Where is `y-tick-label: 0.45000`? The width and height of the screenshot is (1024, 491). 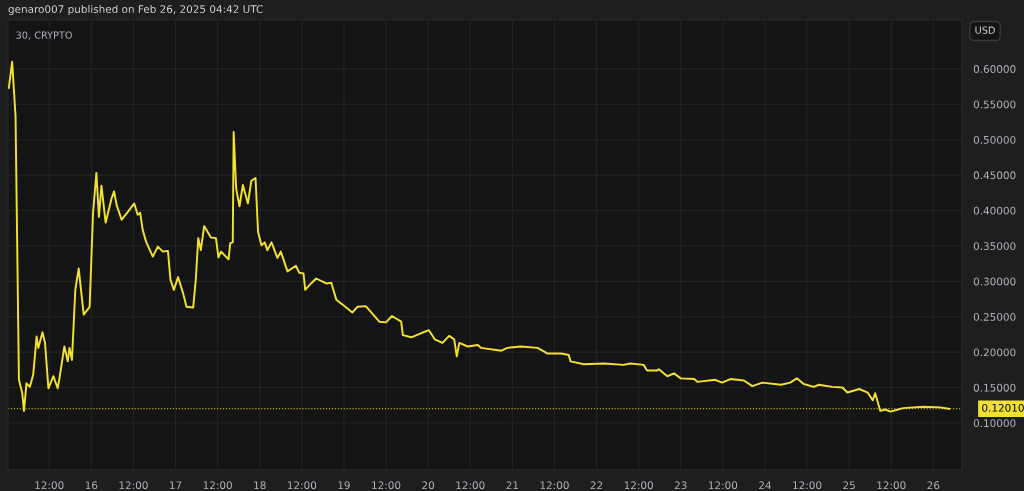
y-tick-label: 0.45000 is located at coordinates (994, 175).